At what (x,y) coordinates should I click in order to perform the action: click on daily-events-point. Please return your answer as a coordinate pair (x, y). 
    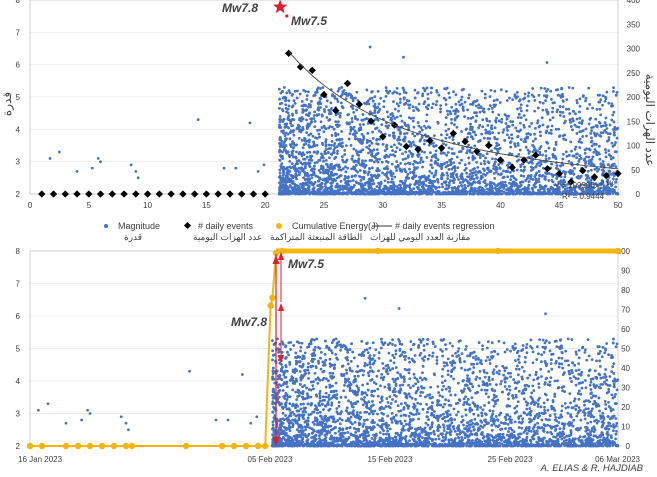
    Looking at the image, I should click on (136, 194).